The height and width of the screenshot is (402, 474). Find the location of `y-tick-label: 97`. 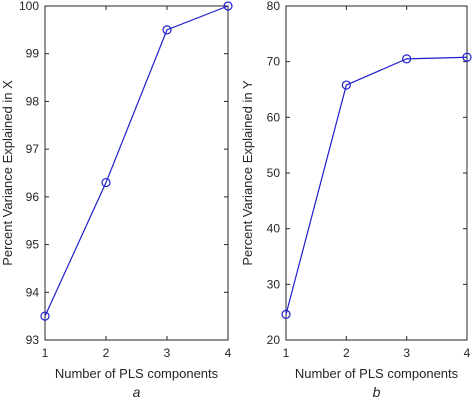

y-tick-label: 97 is located at coordinates (33, 149).